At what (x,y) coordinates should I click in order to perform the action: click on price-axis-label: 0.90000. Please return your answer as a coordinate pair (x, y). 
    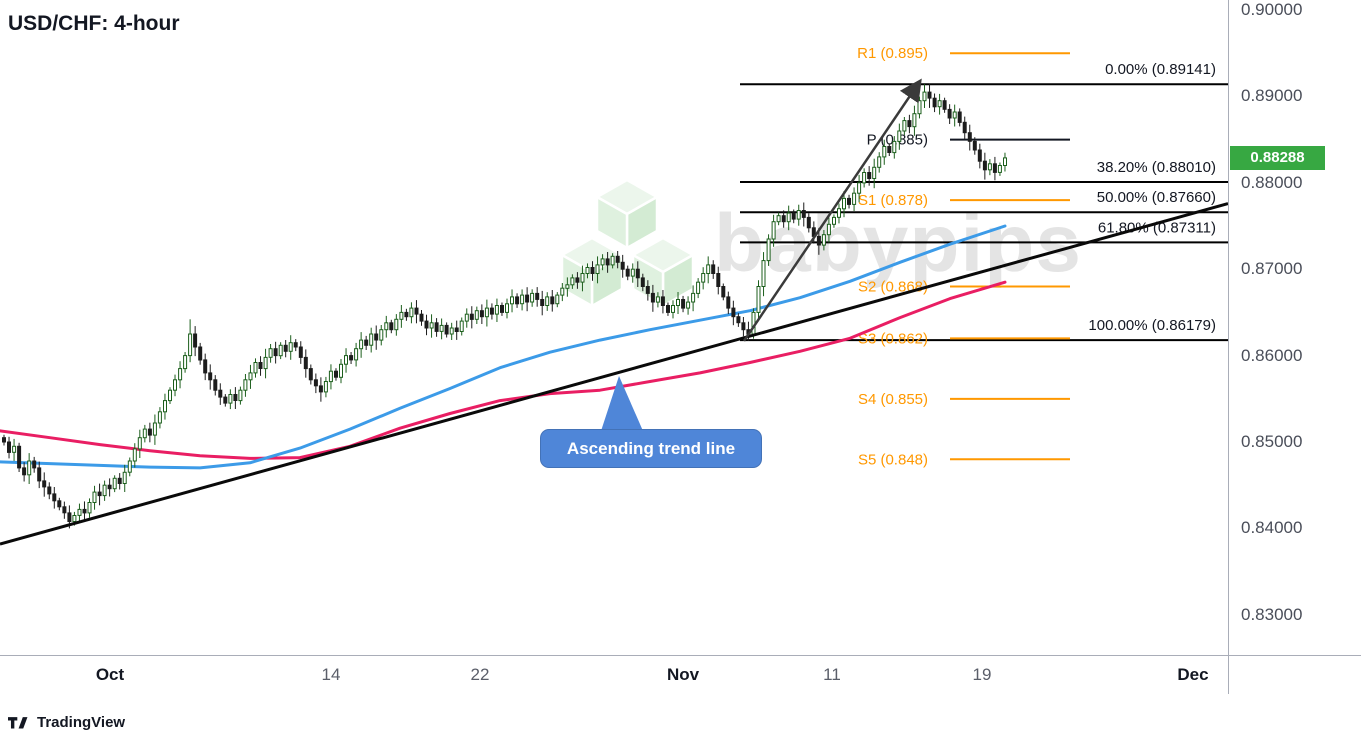
    Looking at the image, I should click on (1272, 9).